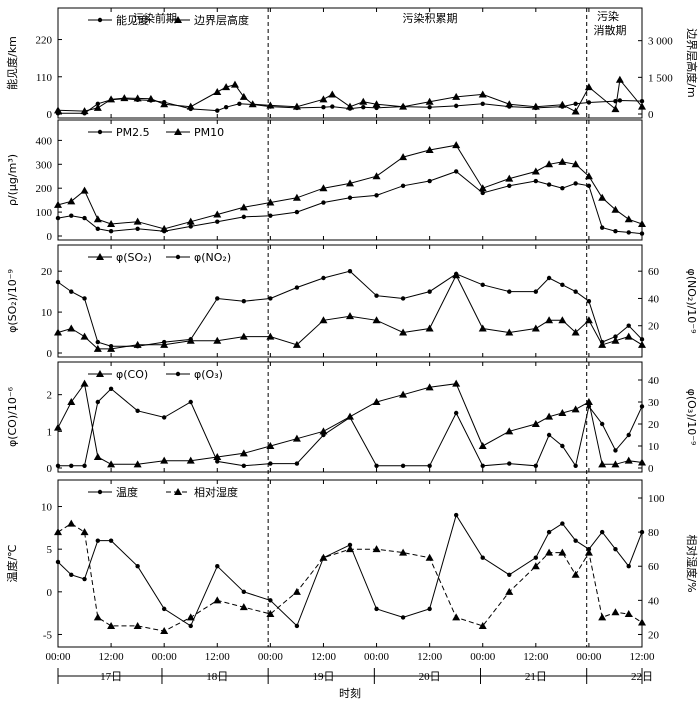 This screenshot has height=703, width=700. What do you see at coordinates (44, 213) in the screenshot?
I see `y-tick-label: 100` at bounding box center [44, 213].